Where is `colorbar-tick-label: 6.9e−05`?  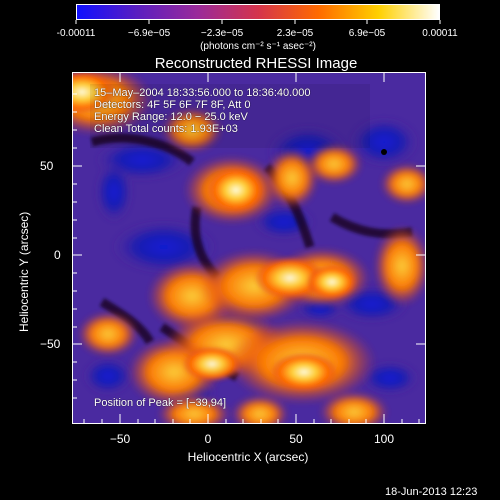
colorbar-tick-label: 6.9e−05 is located at coordinates (367, 33).